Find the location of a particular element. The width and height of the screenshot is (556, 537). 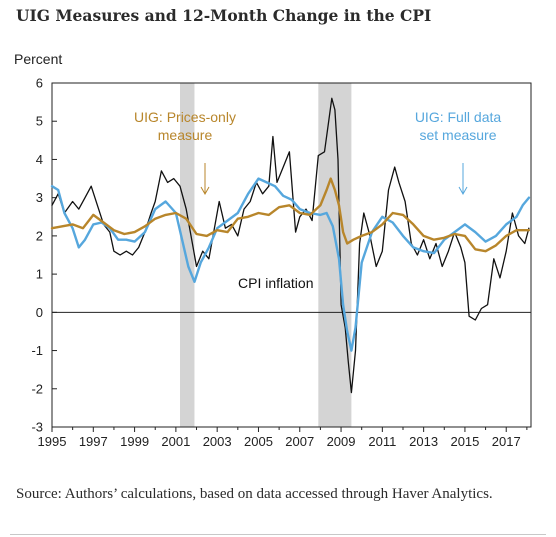

y-tick-label-3: 3 is located at coordinates (39, 197).